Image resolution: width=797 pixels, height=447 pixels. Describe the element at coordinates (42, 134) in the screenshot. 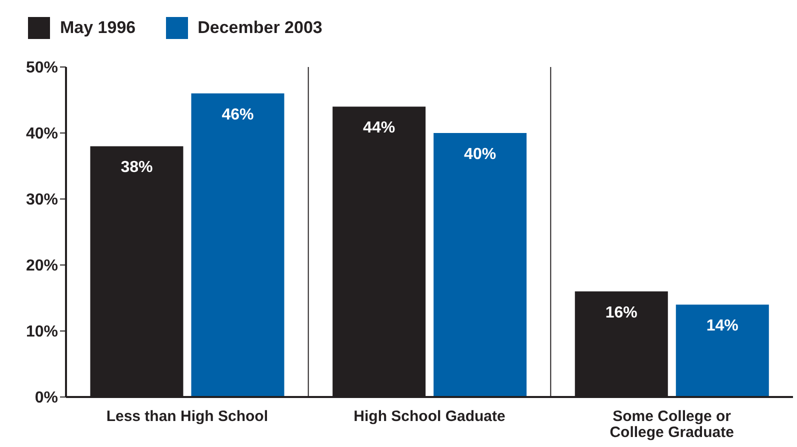

I see `y-tick-label: 40%` at that location.